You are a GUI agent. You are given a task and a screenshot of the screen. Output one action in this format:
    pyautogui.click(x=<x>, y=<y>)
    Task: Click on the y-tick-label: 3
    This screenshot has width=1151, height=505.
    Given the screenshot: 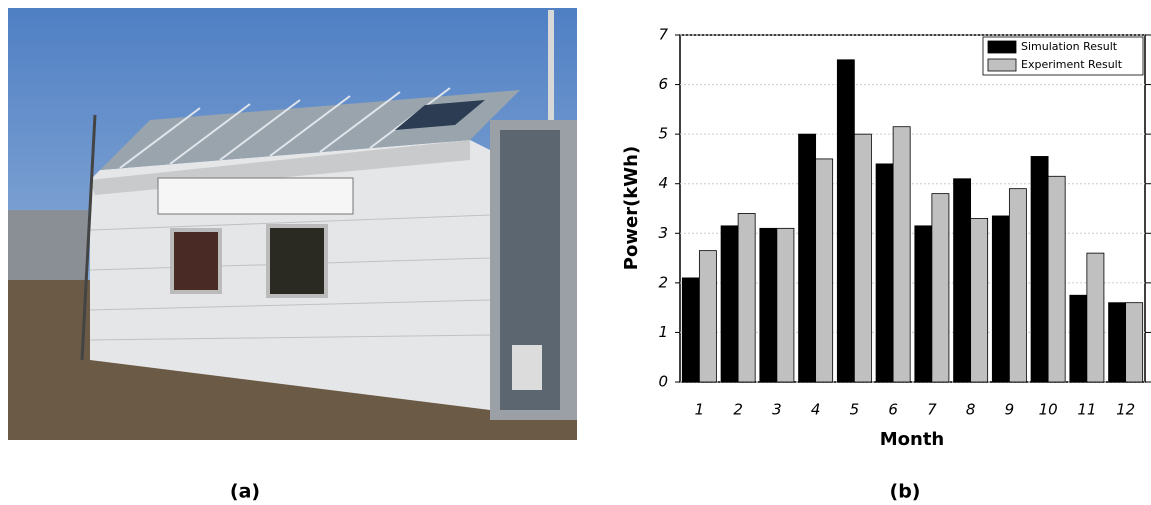 What is the action you would take?
    pyautogui.click(x=663, y=233)
    